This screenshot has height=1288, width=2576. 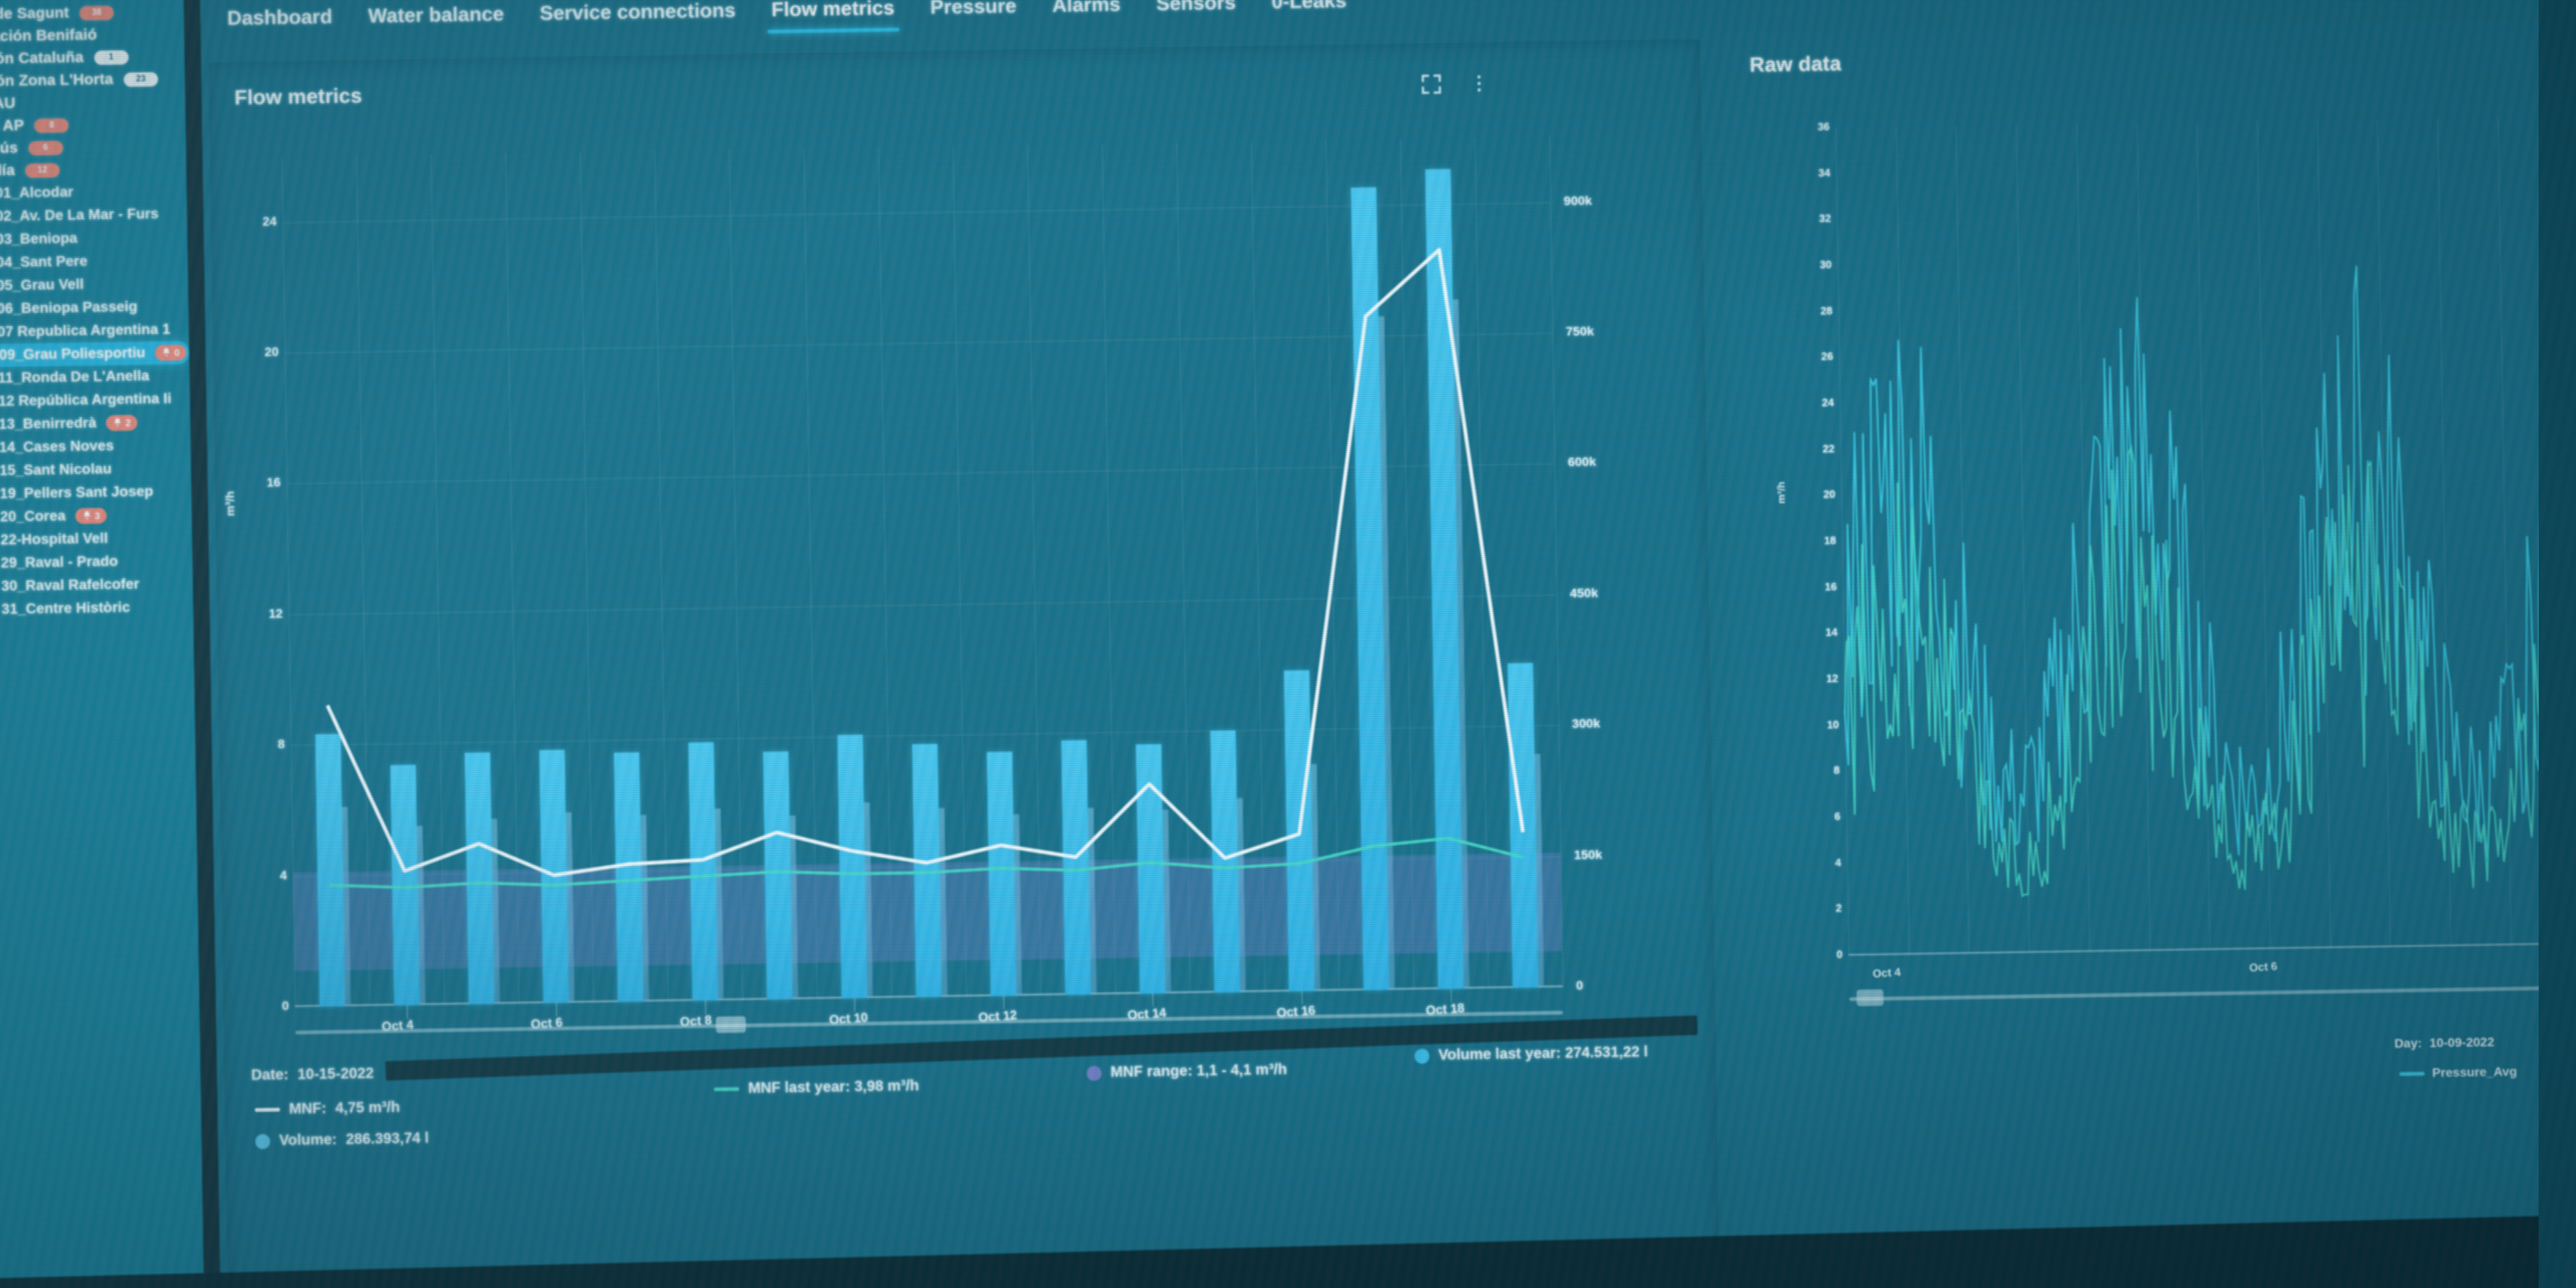 What do you see at coordinates (1309, 7) in the screenshot?
I see `tab-0-leaks: 0-Leaks` at bounding box center [1309, 7].